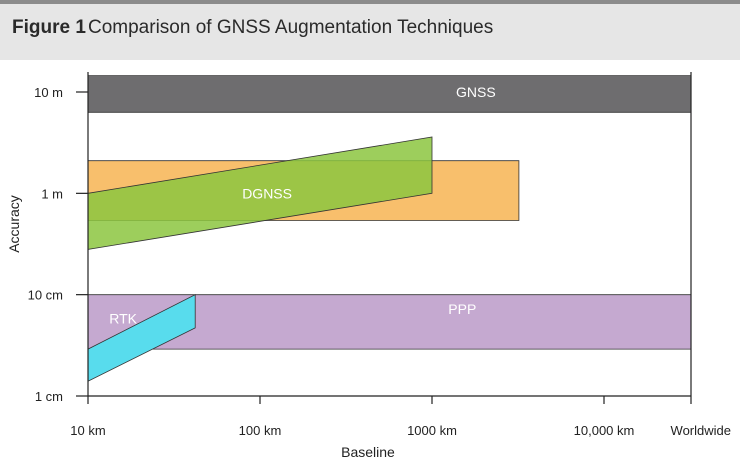 This screenshot has height=465, width=740. I want to click on x-tick-label: 10,000 km, so click(604, 430).